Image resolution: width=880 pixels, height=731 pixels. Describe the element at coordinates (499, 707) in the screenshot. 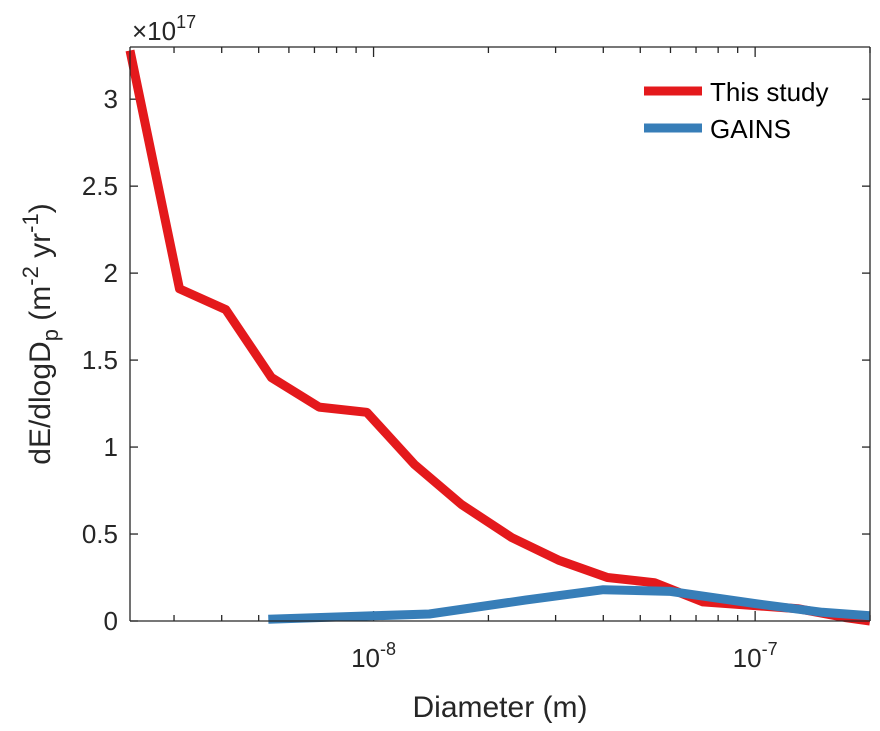

I see `x-axis-label: Diameter (m)` at that location.